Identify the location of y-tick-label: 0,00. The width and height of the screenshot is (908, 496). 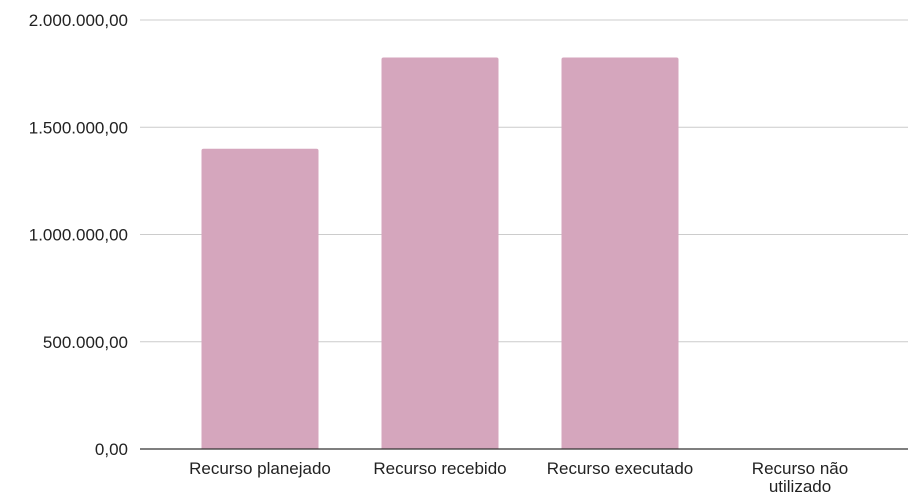
(111, 449).